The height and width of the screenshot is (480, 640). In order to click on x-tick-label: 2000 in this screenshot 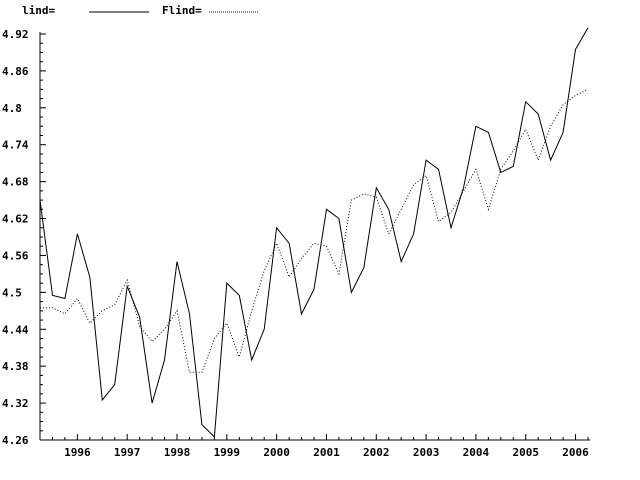, I will do `click(276, 452)`.